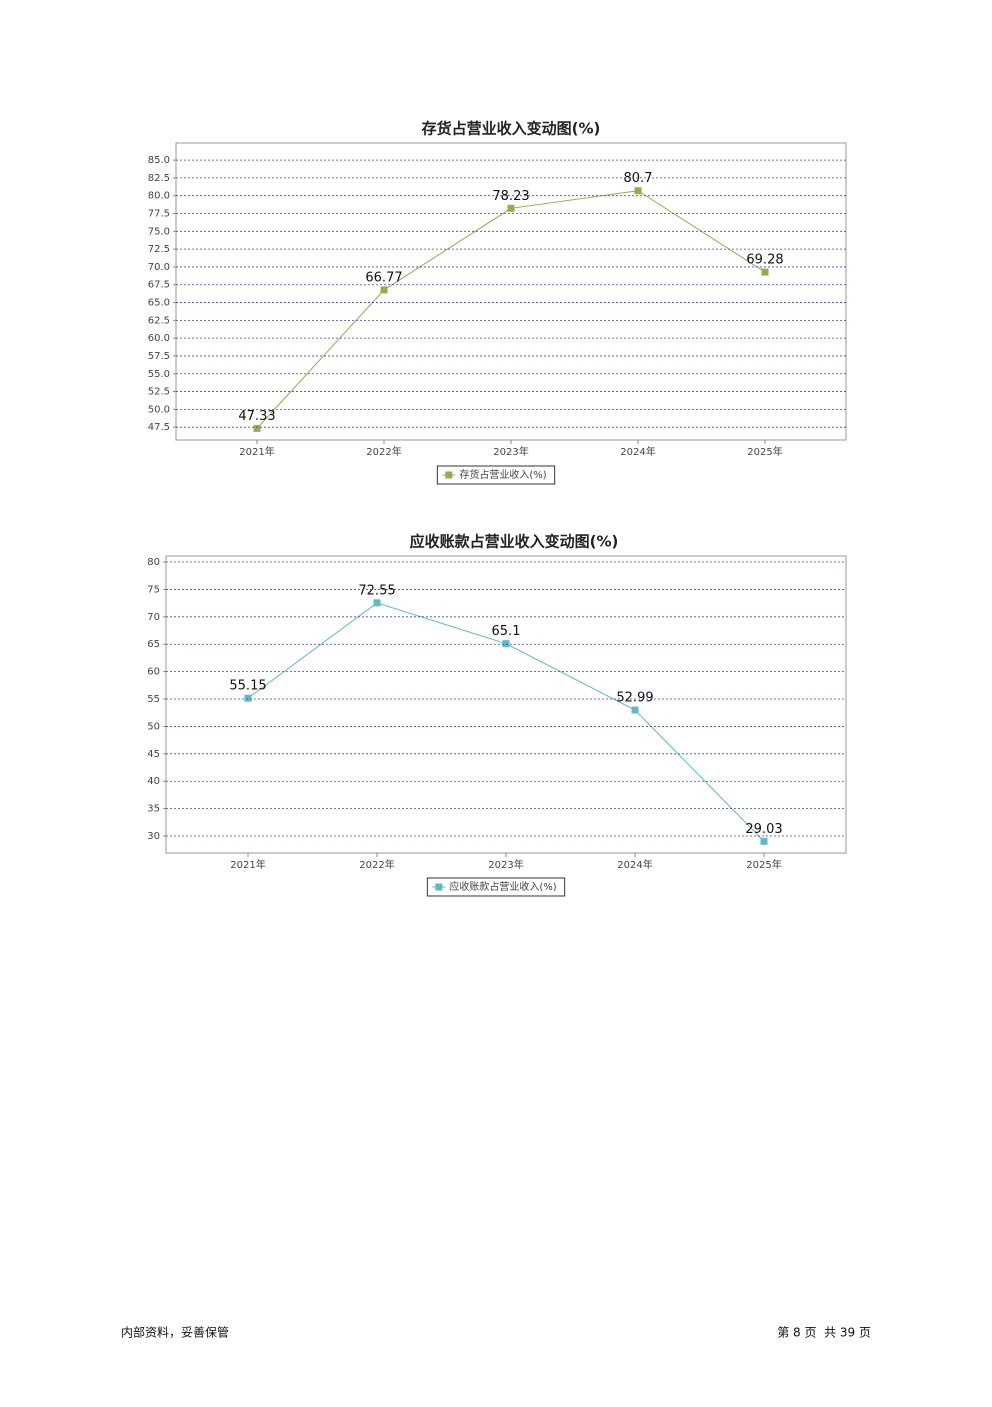 The image size is (992, 1407). I want to click on y-tick-label: 70.0, so click(159, 267).